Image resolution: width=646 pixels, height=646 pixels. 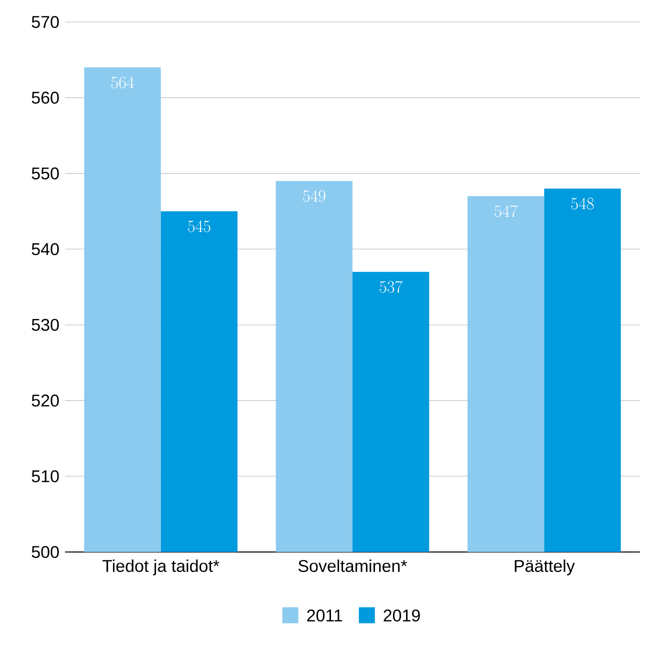 What do you see at coordinates (391, 286) in the screenshot?
I see `data-label: 537` at bounding box center [391, 286].